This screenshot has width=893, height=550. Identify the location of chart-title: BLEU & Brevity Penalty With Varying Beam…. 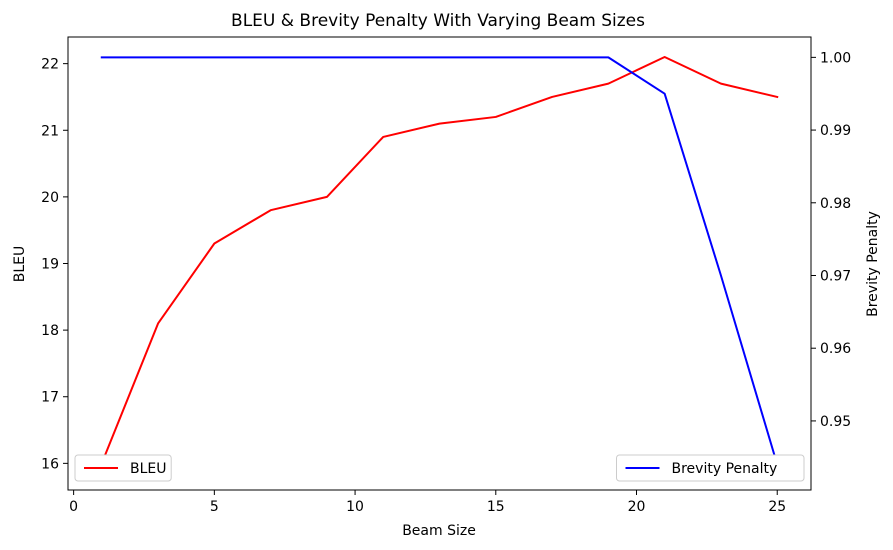
(438, 21).